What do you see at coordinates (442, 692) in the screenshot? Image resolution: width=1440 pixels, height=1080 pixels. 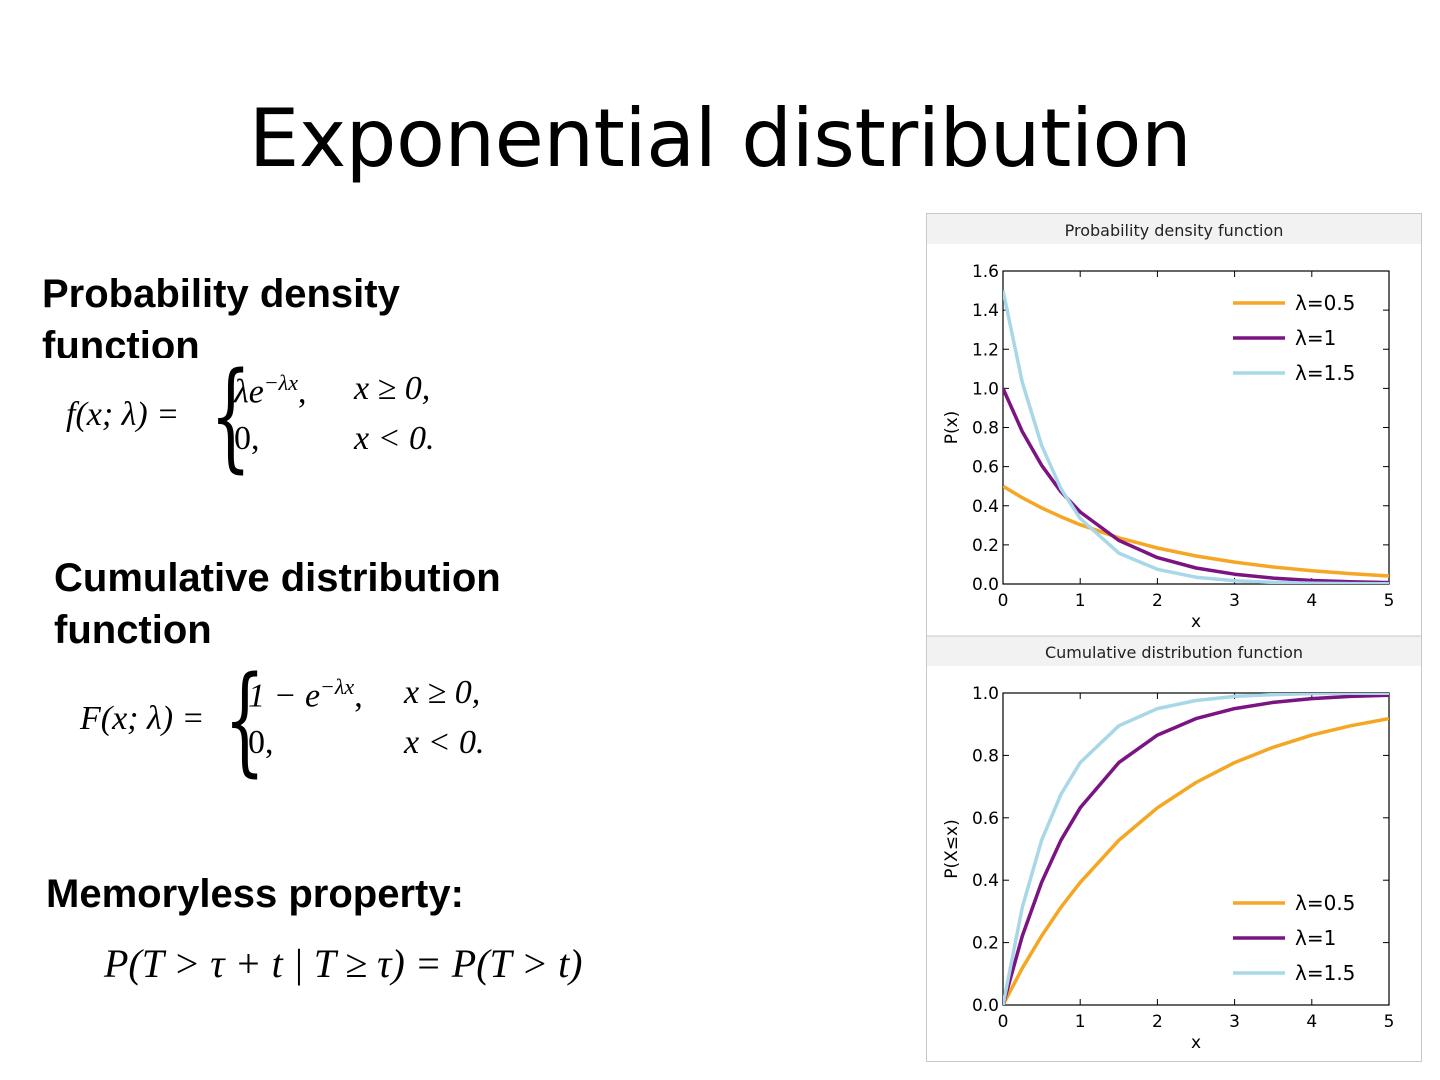 I see `cdf-case1-cond: x ≥ 0,` at bounding box center [442, 692].